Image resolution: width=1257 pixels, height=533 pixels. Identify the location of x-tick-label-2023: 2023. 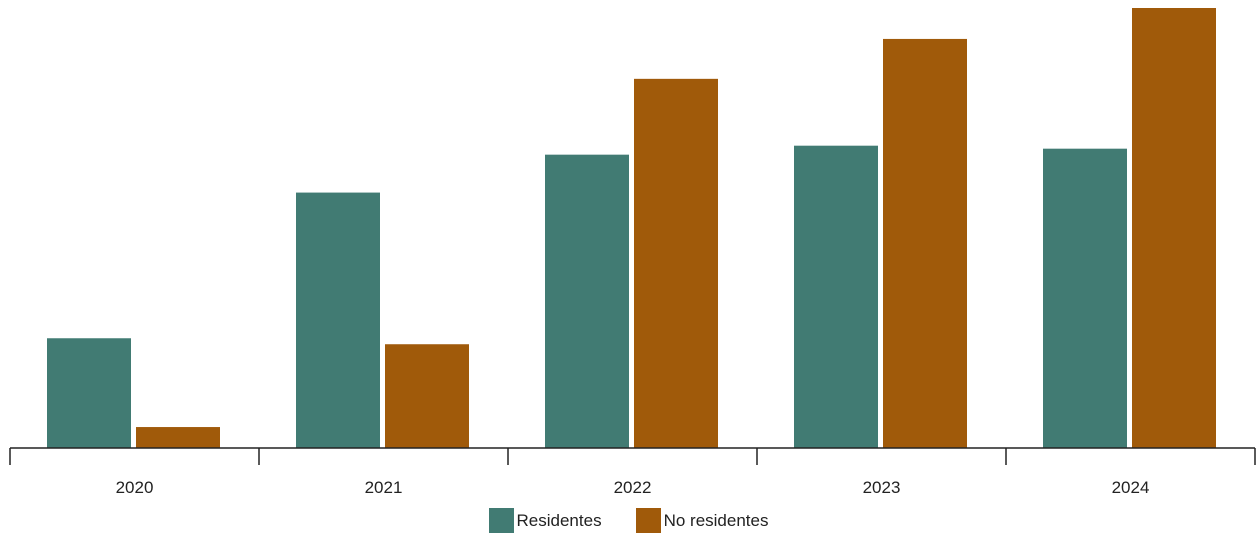
(882, 487).